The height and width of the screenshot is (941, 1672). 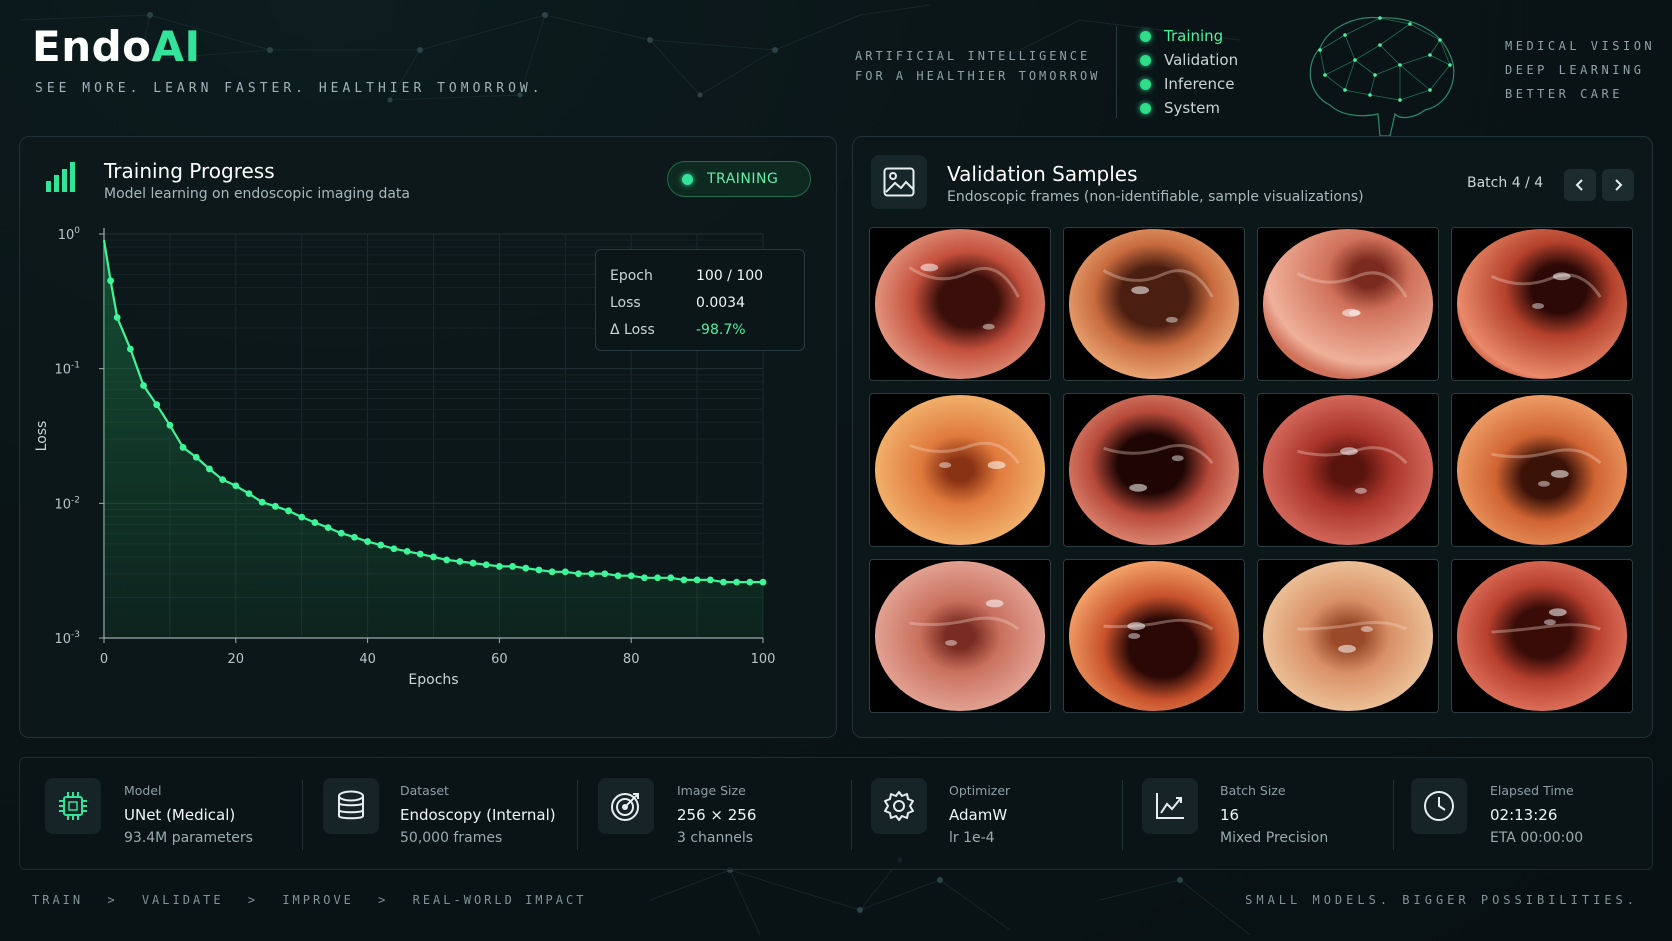 I want to click on y-tick-label: 10⁻¹, so click(x=67, y=369).